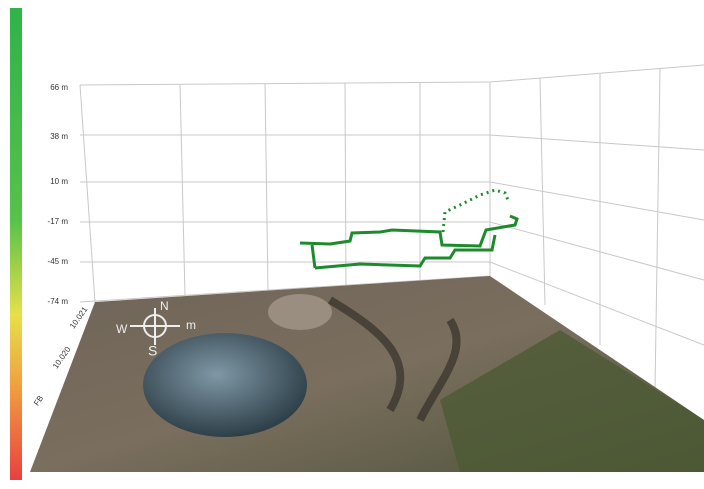 This screenshot has width=704, height=489. I want to click on vegetation, so click(572, 401).